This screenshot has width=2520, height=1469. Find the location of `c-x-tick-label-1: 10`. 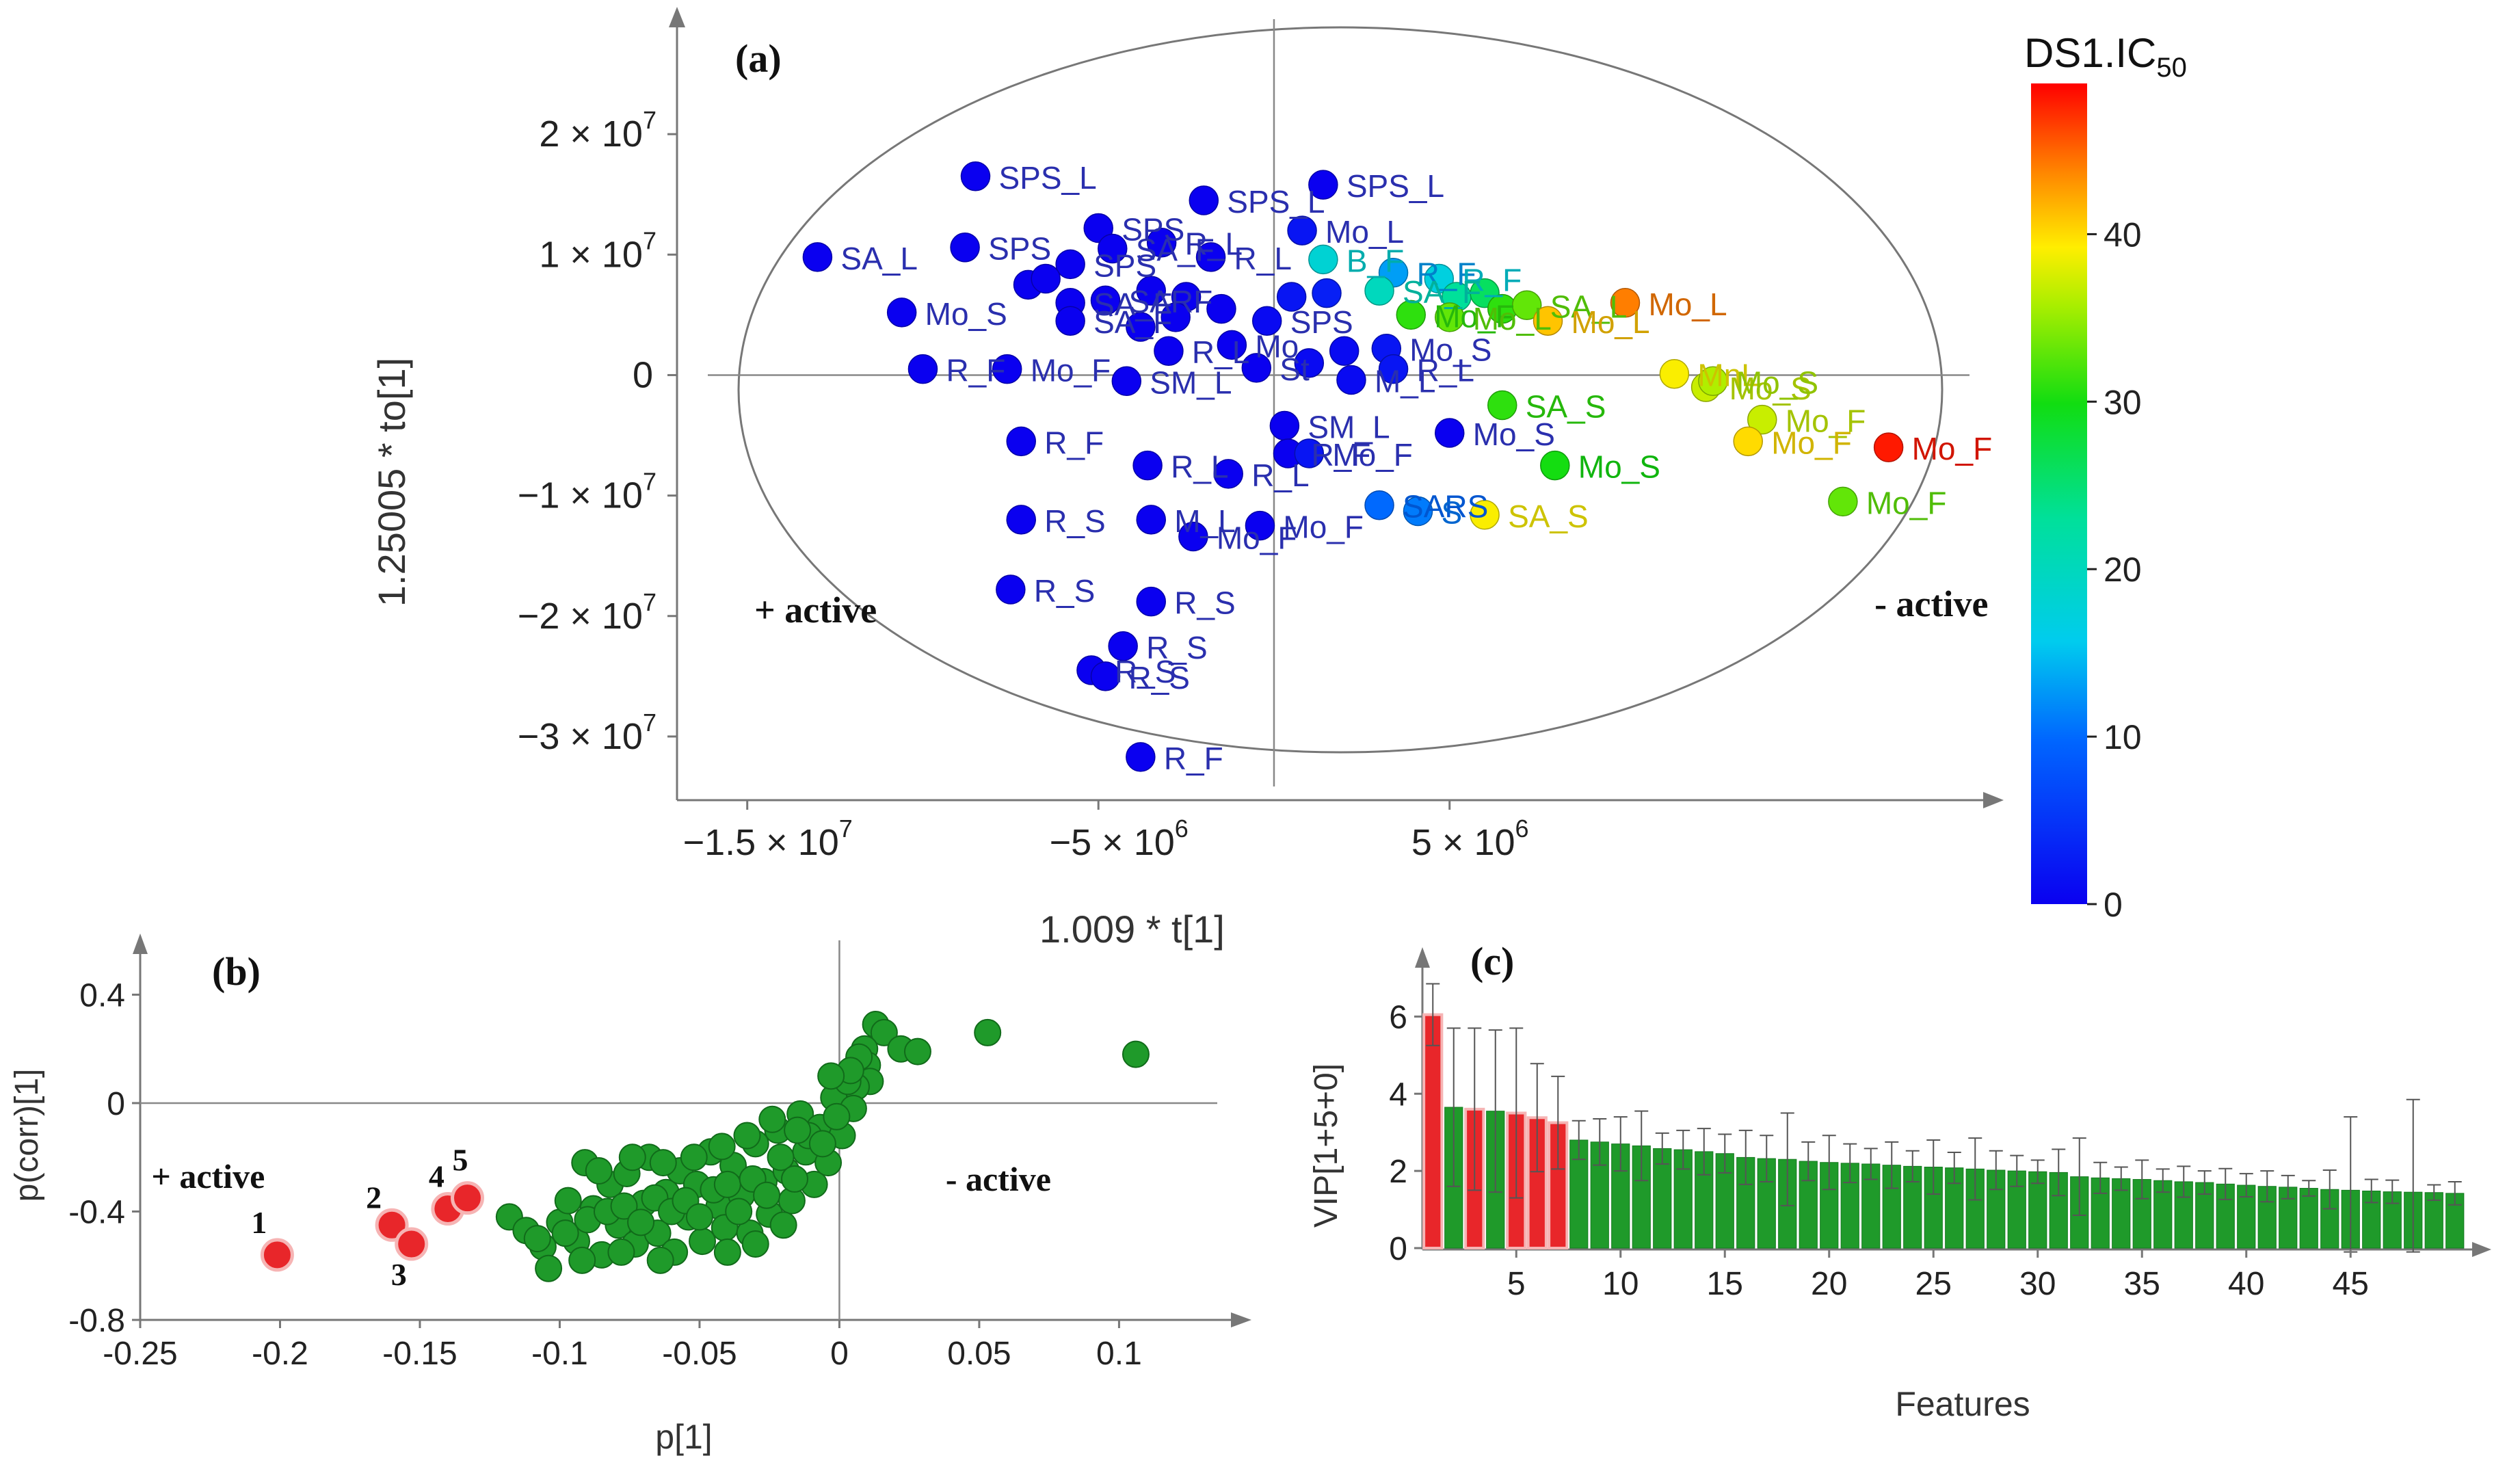

c-x-tick-label-1: 10 is located at coordinates (1620, 1284).